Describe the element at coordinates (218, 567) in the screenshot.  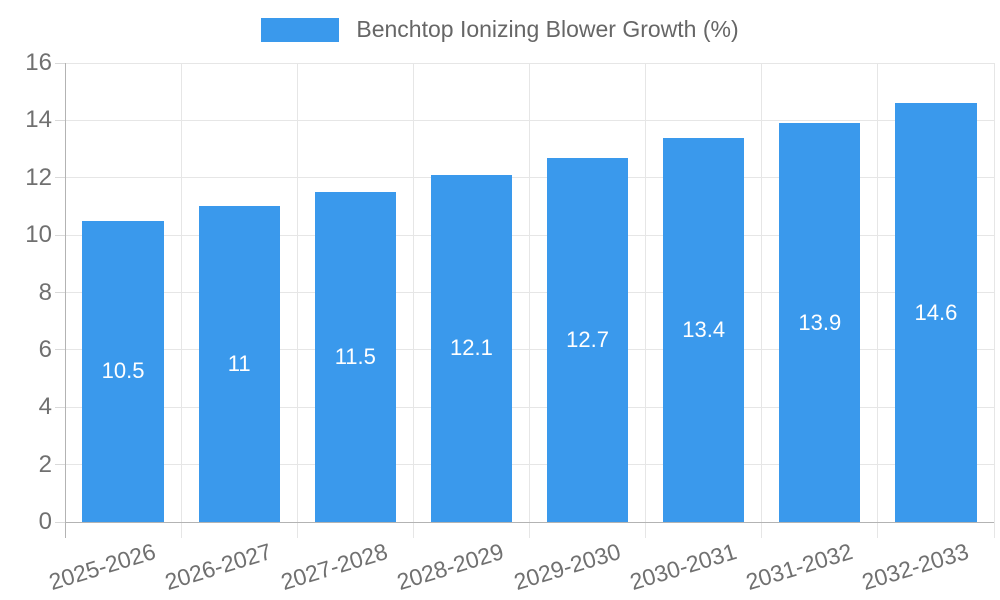
I see `x-axis-tick-label: 2026-2027` at that location.